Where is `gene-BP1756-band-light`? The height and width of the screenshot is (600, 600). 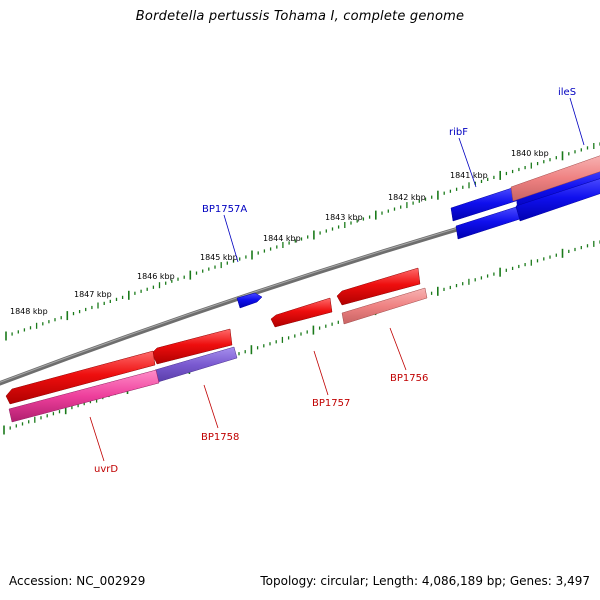
gene-BP1756-band-light is located at coordinates (384, 306).